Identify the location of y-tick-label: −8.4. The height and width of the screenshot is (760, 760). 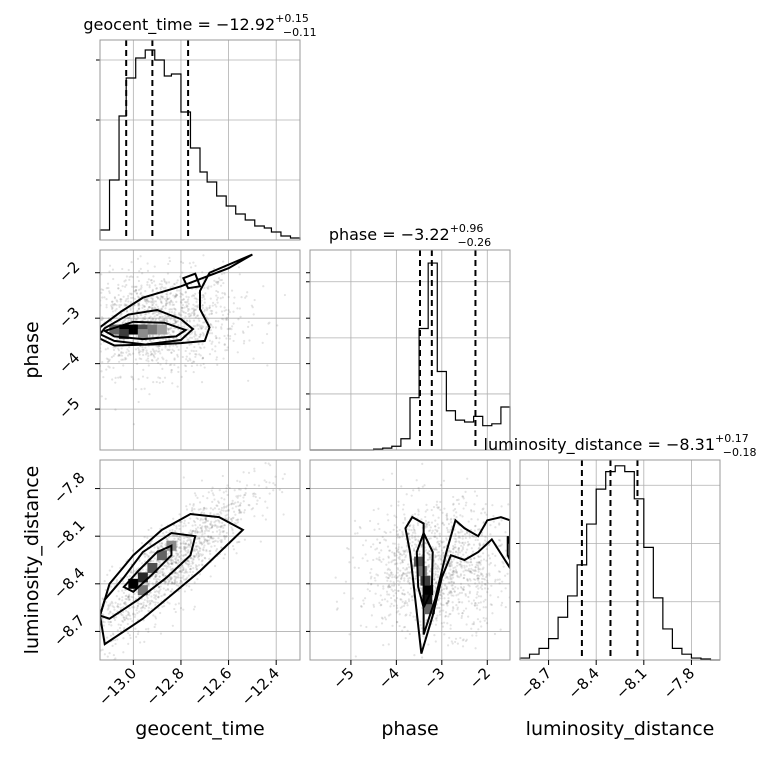
(69, 583).